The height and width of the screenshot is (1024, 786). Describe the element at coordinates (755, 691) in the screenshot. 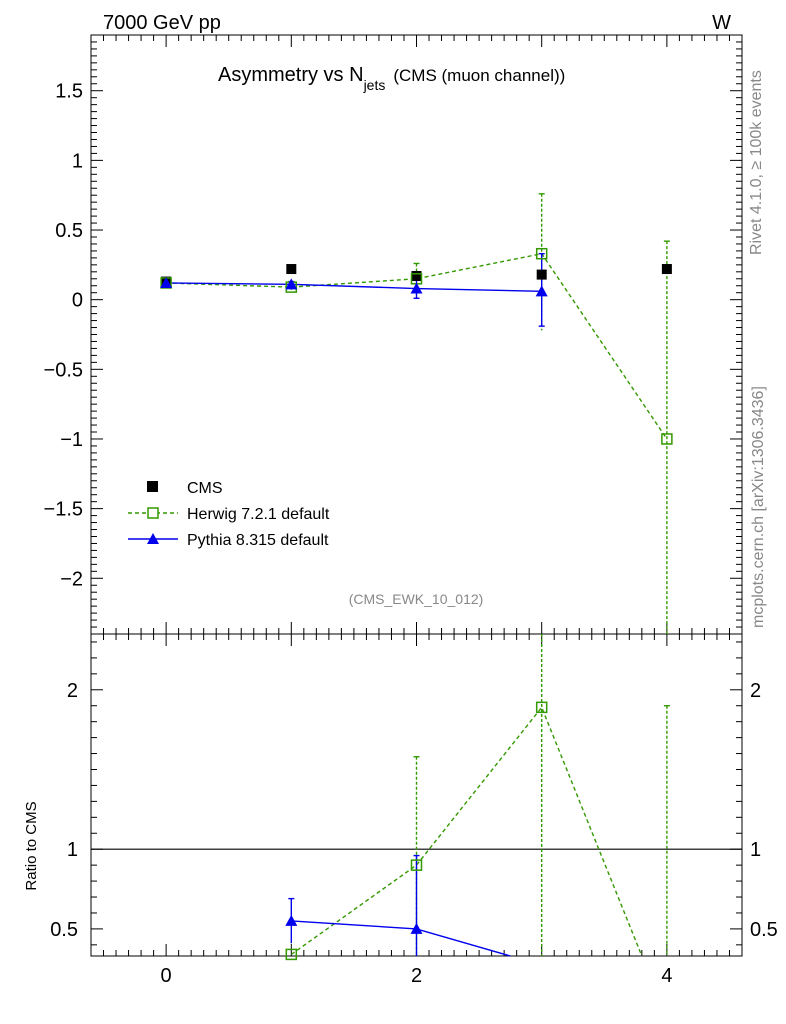

I see `ratio-y-tick-label-right: 2` at that location.